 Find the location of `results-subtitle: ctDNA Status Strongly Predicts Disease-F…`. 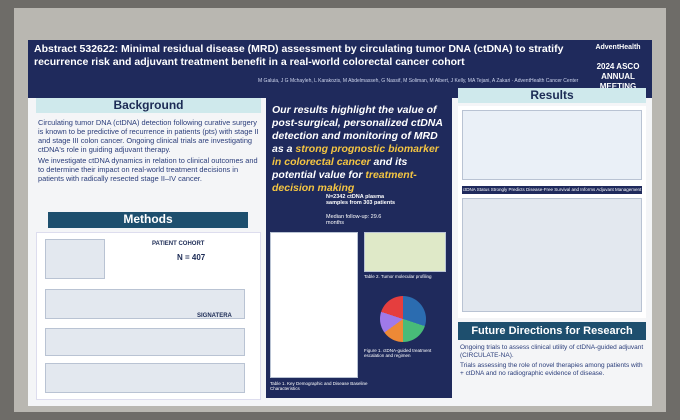

results-subtitle: ctDNA Status Strongly Predicts Disease-F… is located at coordinates (552, 190).